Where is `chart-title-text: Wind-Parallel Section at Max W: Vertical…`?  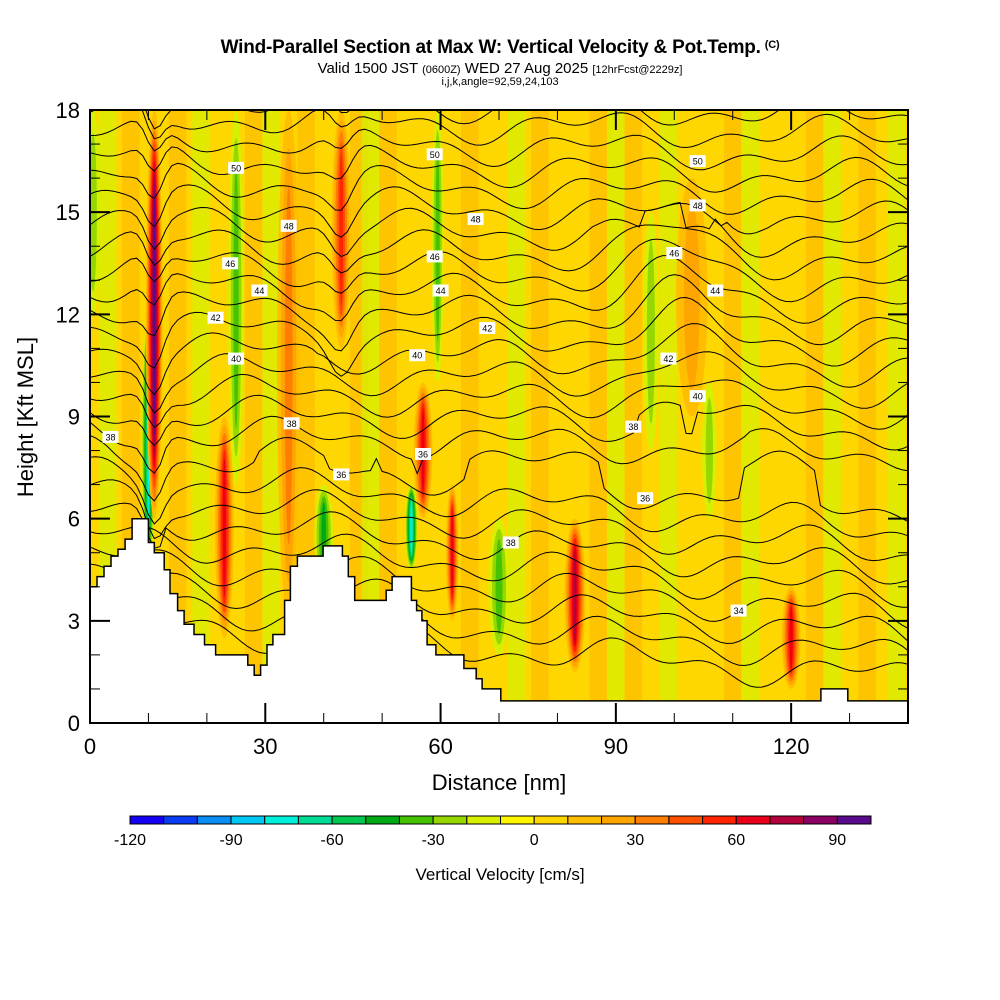
chart-title-text: Wind-Parallel Section at Max W: Vertical… is located at coordinates (490, 47).